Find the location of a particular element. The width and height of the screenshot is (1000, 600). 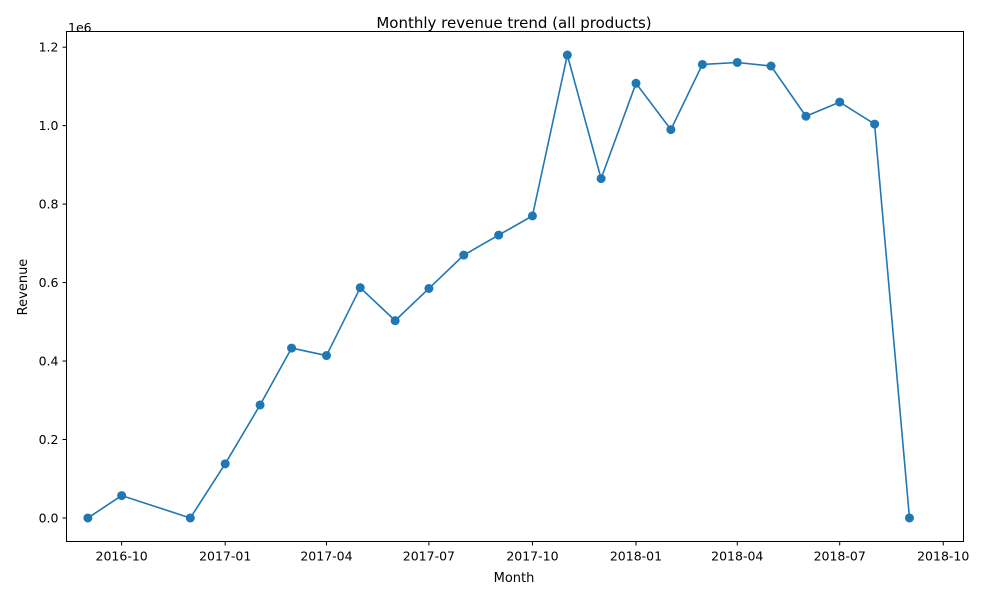

y-tick-label: 0.4 is located at coordinates (49, 361).